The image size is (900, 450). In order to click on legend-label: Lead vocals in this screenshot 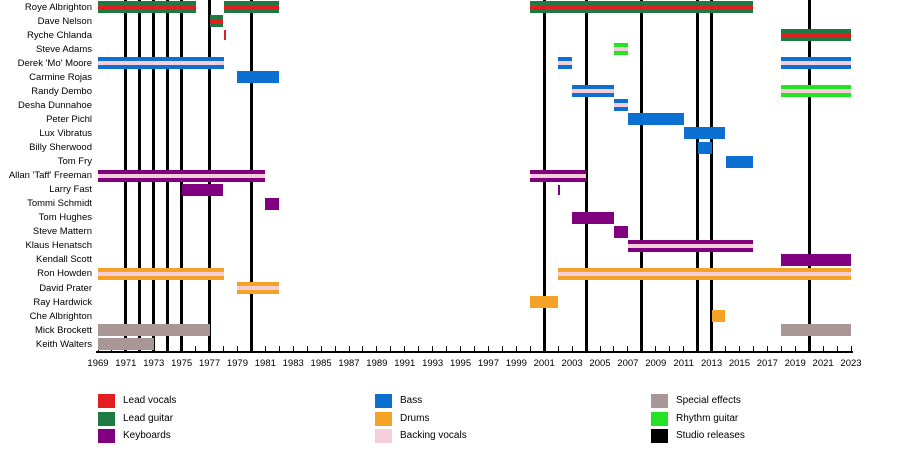, I will do `click(150, 400)`.